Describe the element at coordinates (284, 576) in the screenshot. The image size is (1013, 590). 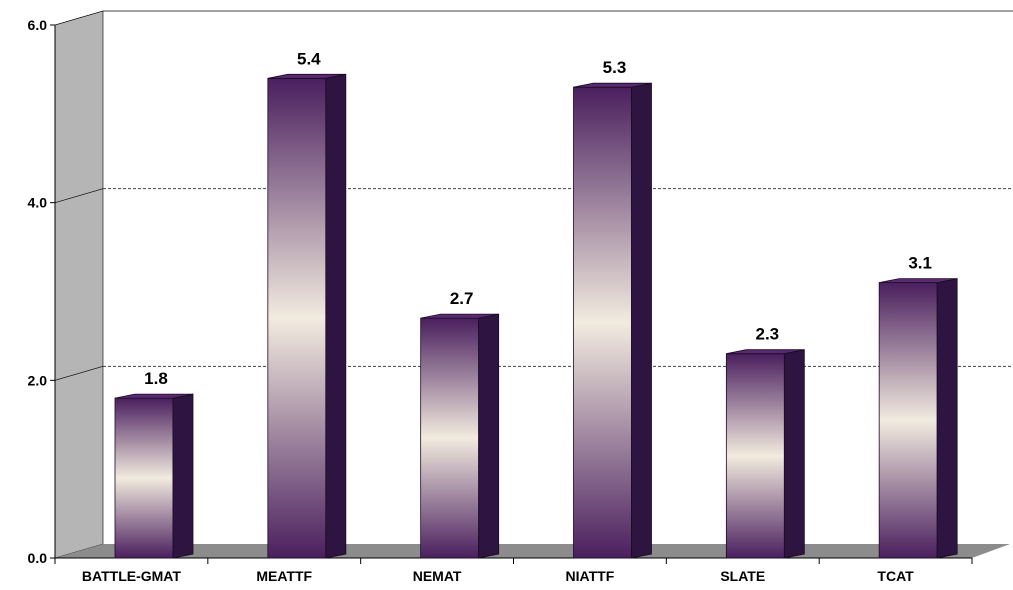
I see `x-tick-label: MEATTF` at that location.